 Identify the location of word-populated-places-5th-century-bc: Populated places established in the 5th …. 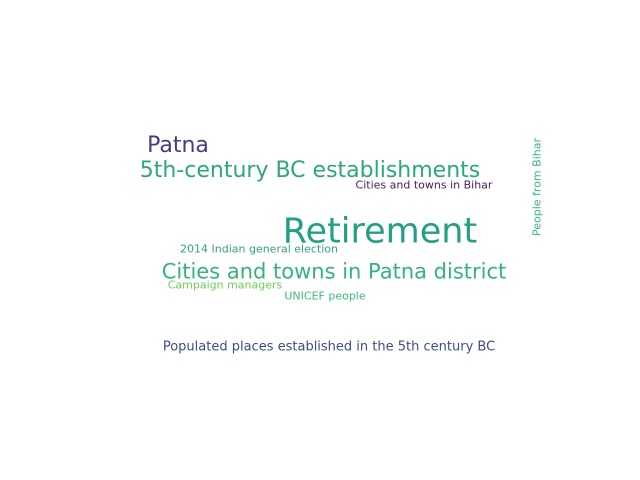
(329, 347).